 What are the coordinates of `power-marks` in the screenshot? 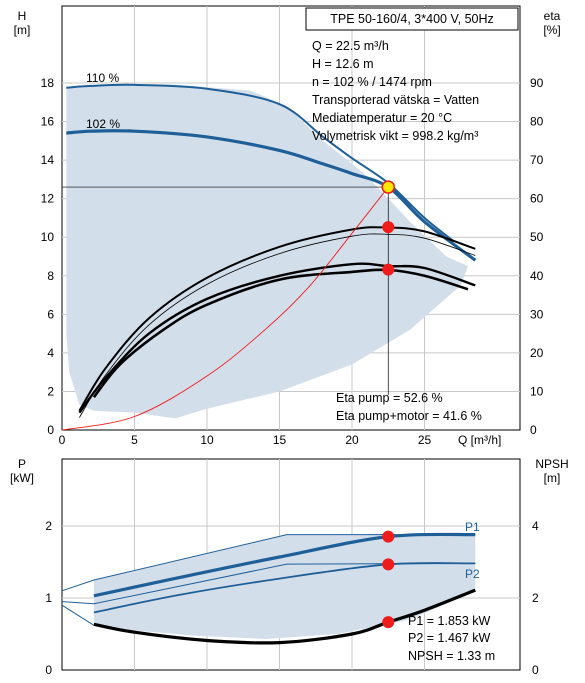 It's located at (268, 587).